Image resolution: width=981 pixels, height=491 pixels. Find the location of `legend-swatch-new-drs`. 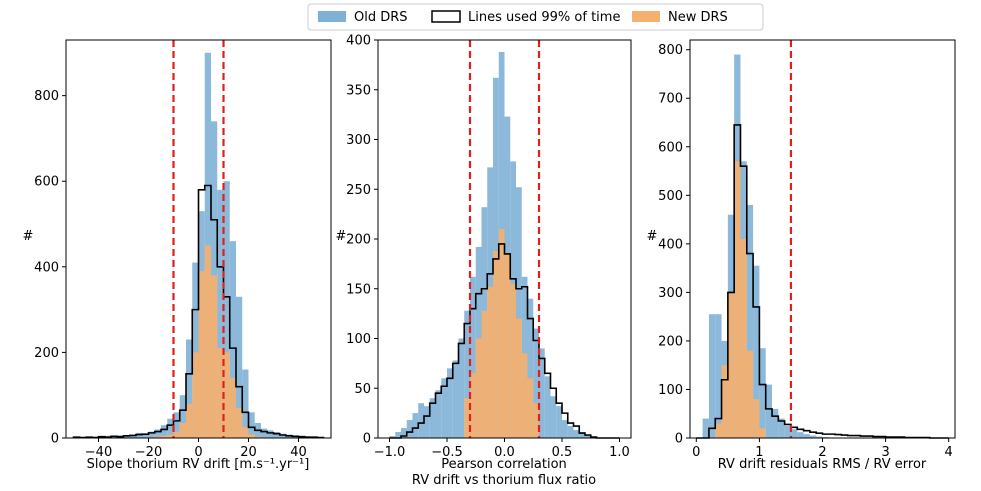

legend-swatch-new-drs is located at coordinates (646, 16).